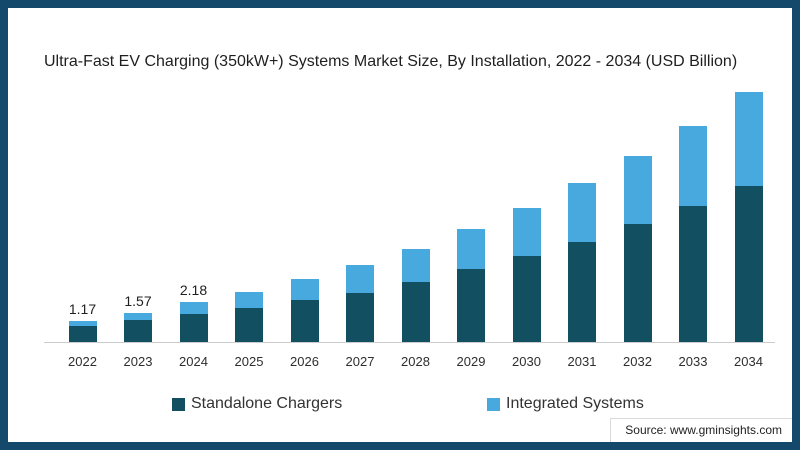 Image resolution: width=800 pixels, height=450 pixels. Describe the element at coordinates (693, 274) in the screenshot. I see `standalone-chargers-segment-2033` at that location.